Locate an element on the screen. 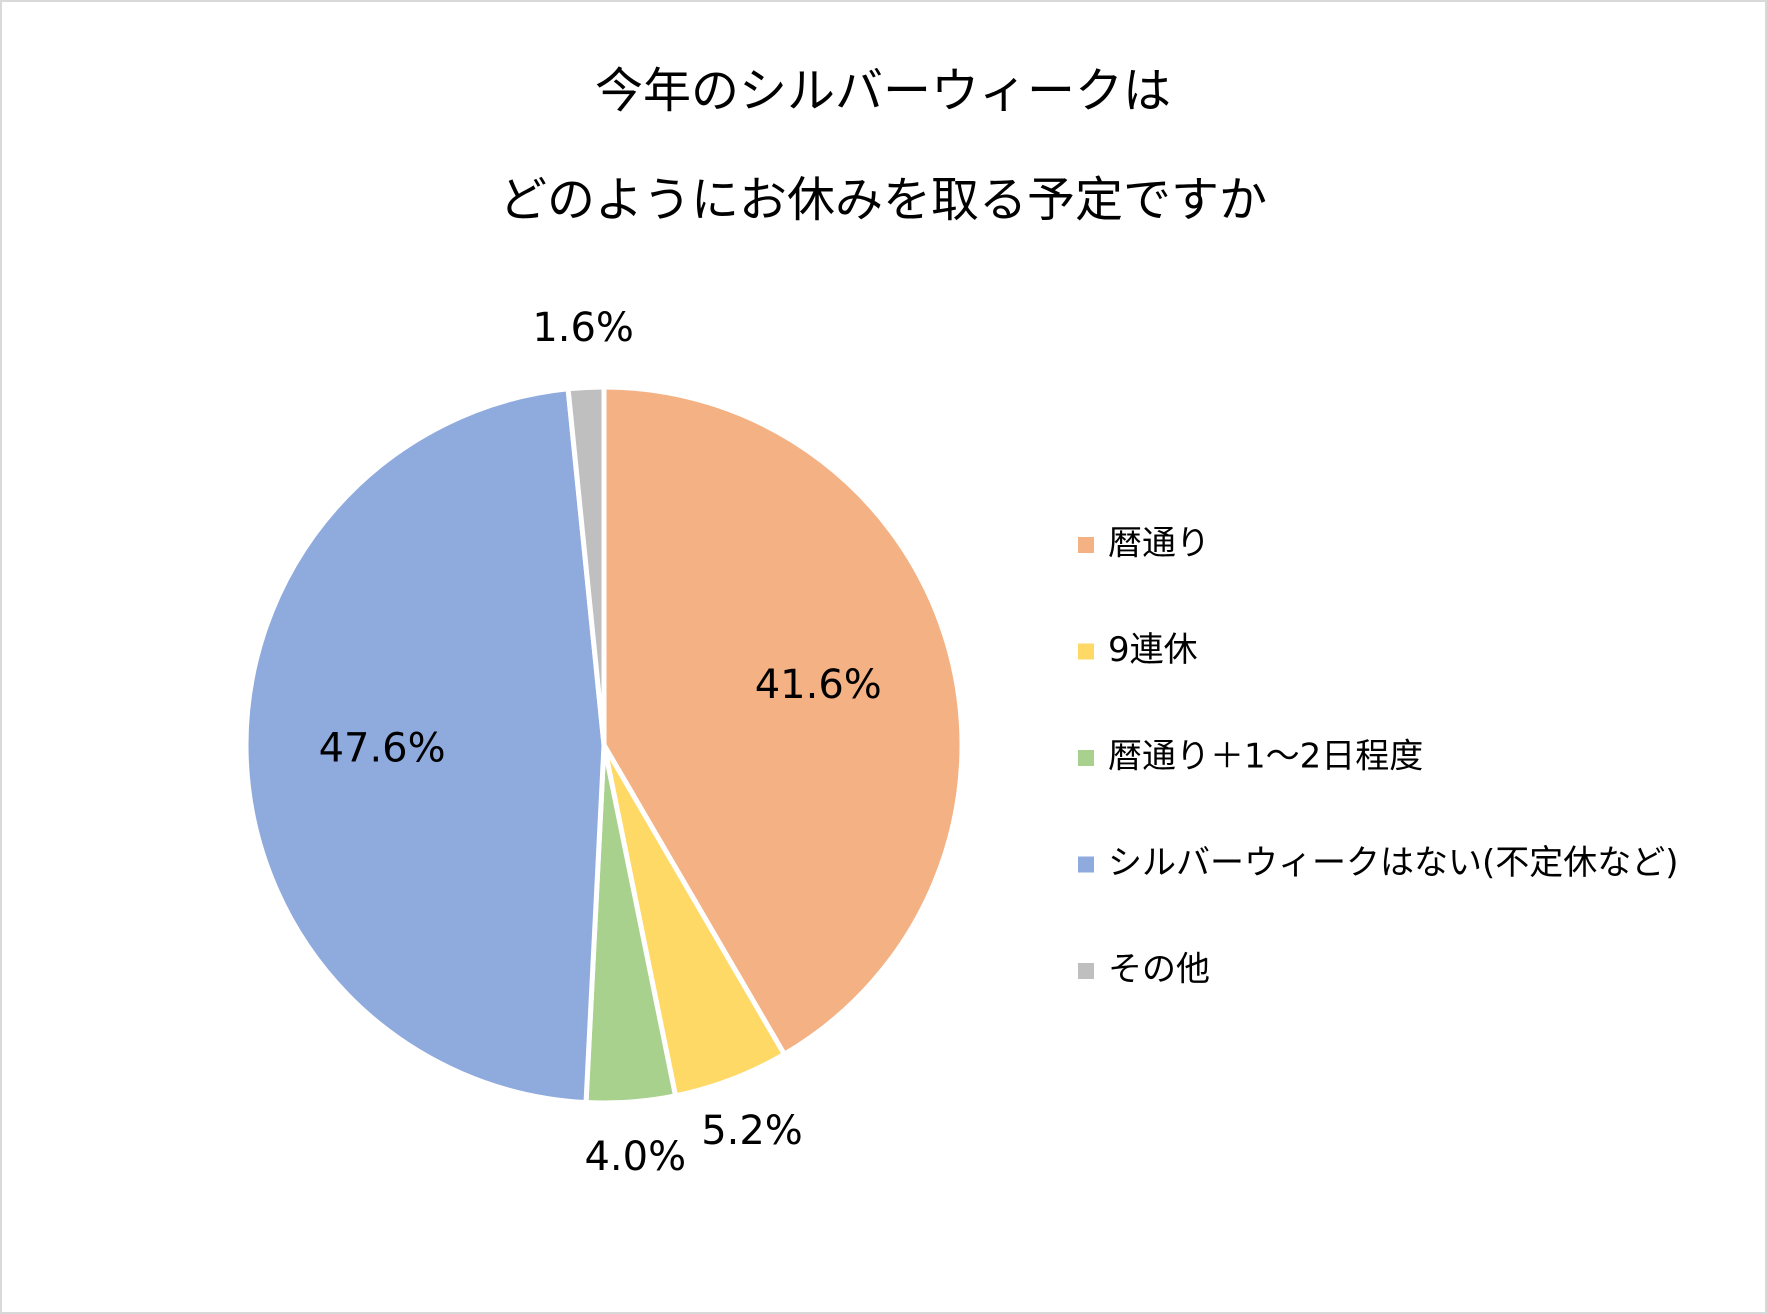 This screenshot has height=1314, width=1767. chart-title: どのようにお休みを取る予定ですか is located at coordinates (883, 200).